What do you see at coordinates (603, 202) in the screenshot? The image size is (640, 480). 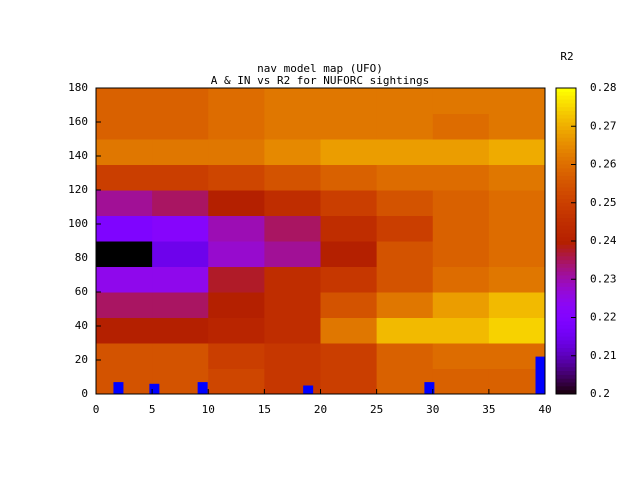 I see `colorbar-tick-label: 0.25` at bounding box center [603, 202].